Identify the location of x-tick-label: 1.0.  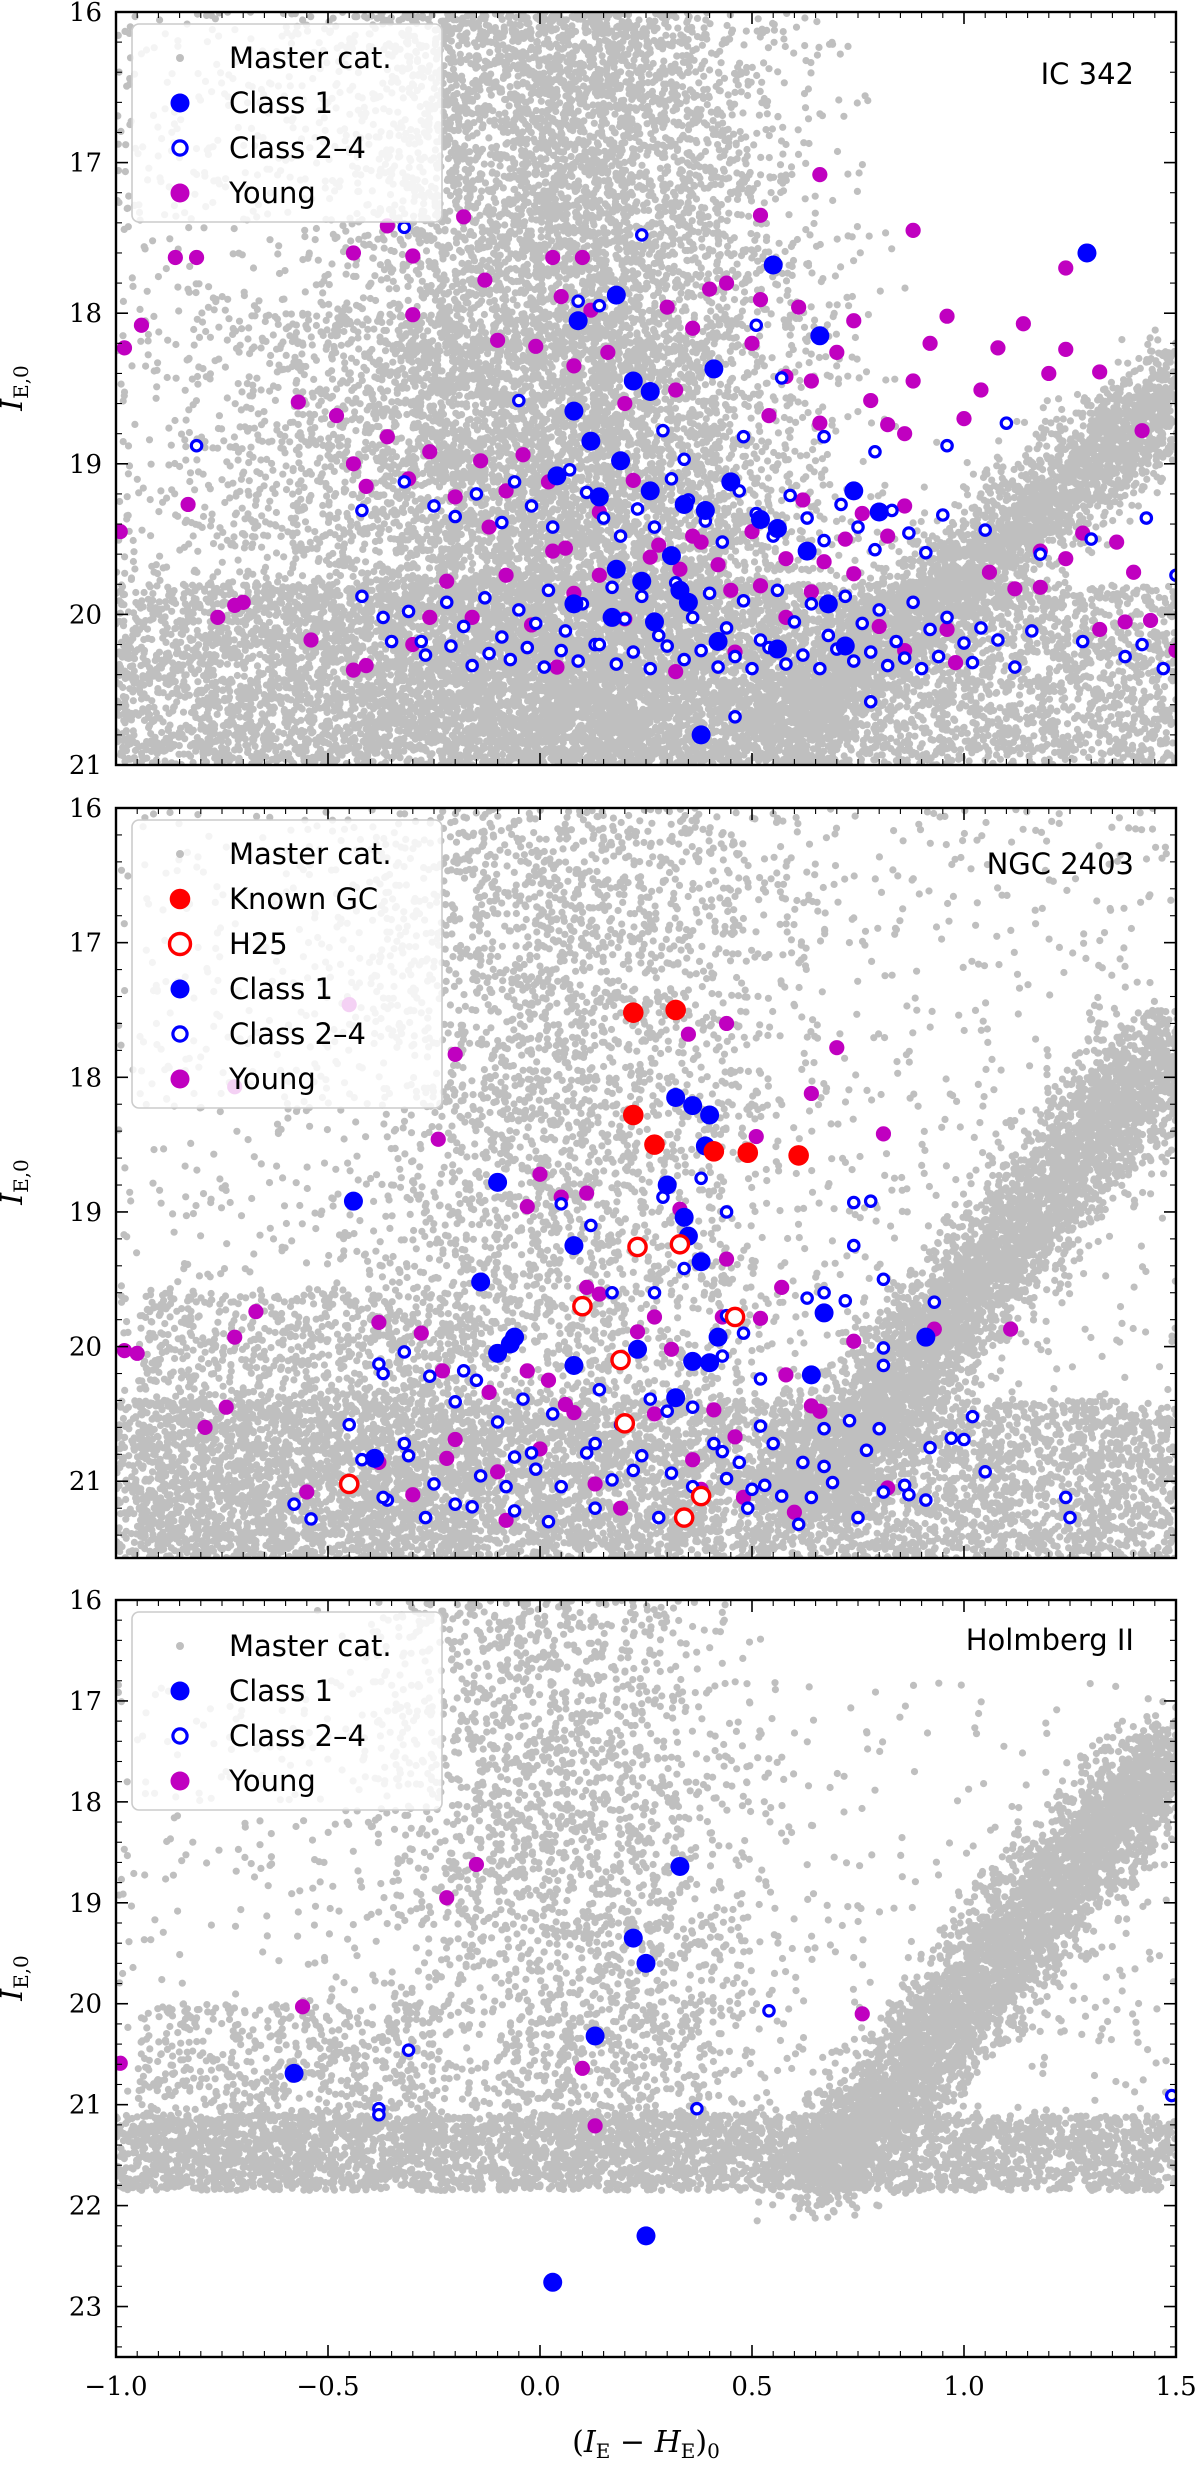
(963, 2387).